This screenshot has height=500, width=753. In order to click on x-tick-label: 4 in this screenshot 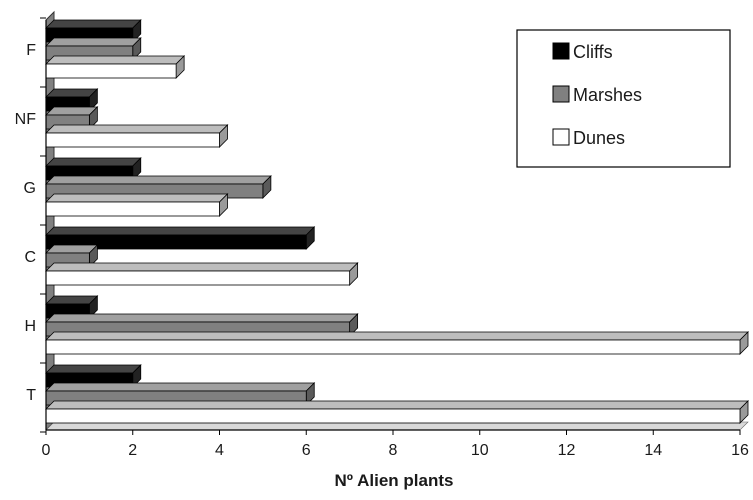, I will do `click(219, 450)`.